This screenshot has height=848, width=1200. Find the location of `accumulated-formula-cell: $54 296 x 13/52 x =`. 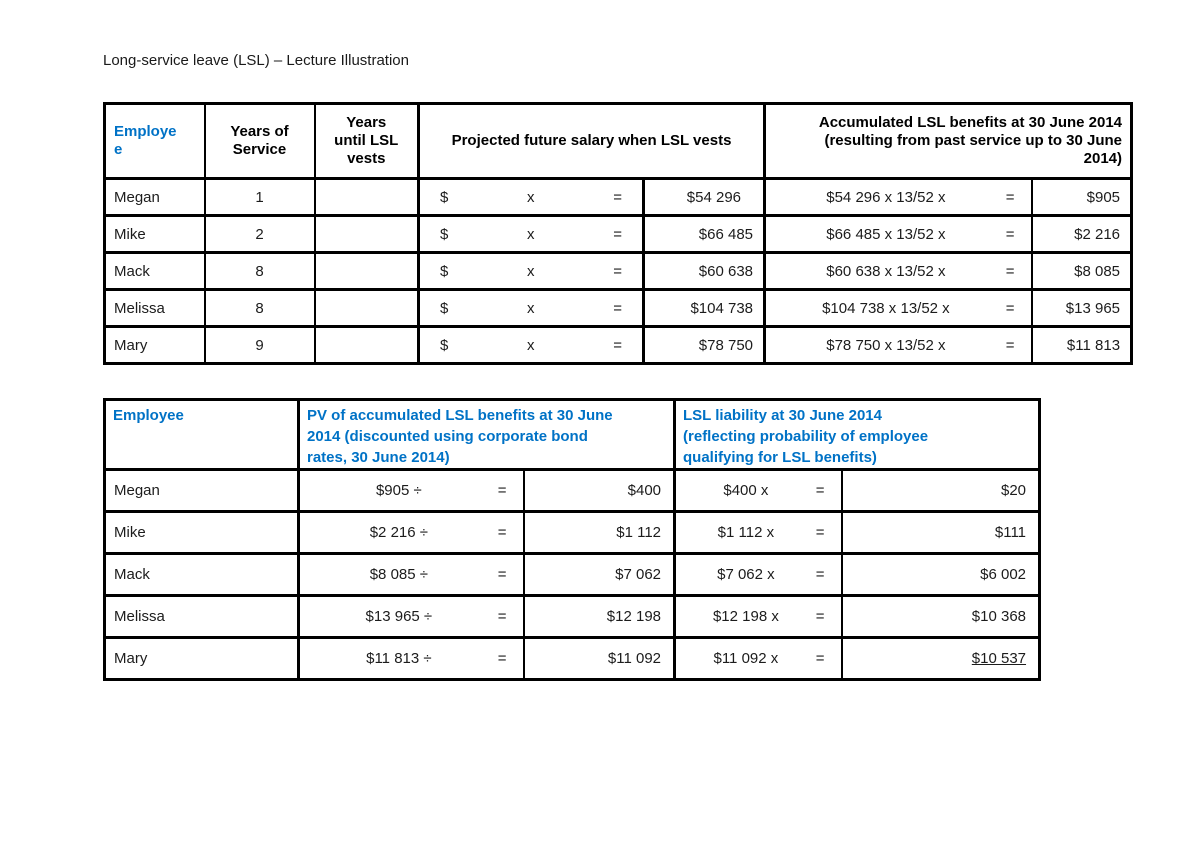

accumulated-formula-cell: $54 296 x 13/52 x = is located at coordinates (898, 197).